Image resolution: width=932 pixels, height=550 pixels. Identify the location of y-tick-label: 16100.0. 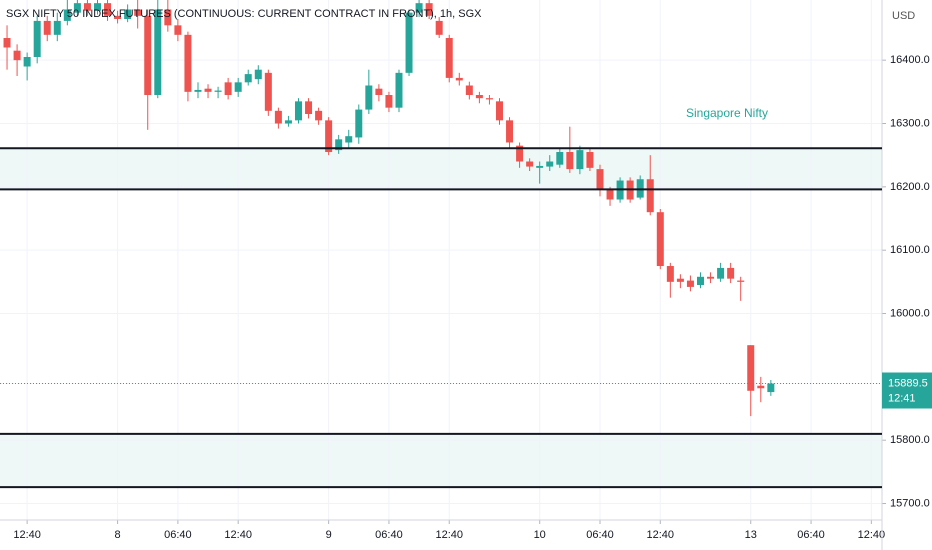
(910, 250).